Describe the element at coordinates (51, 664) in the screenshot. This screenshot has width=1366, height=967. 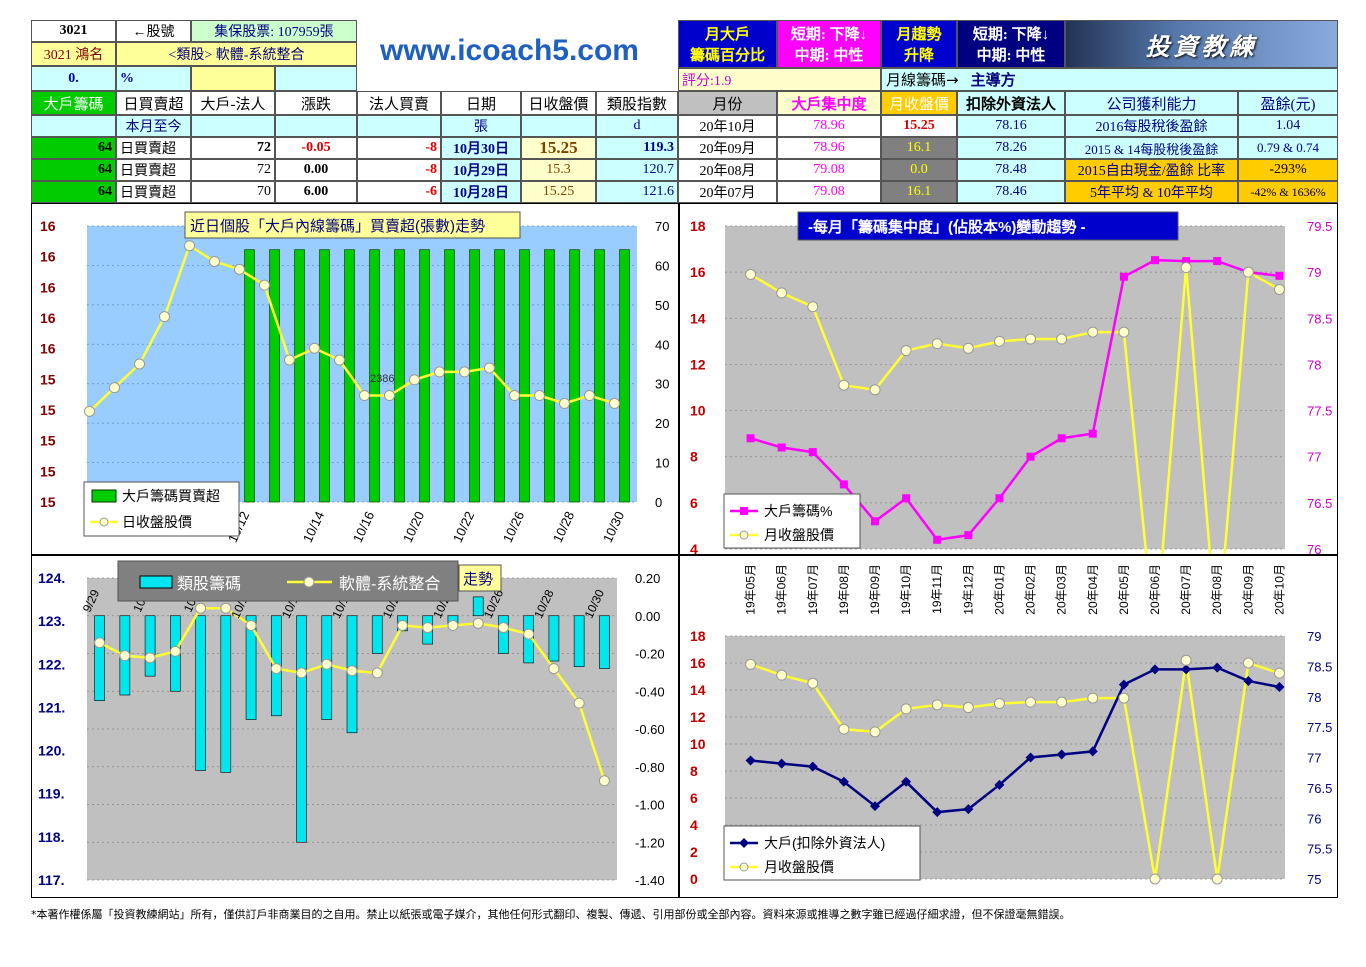
I see `left-tick-label: 122.` at that location.